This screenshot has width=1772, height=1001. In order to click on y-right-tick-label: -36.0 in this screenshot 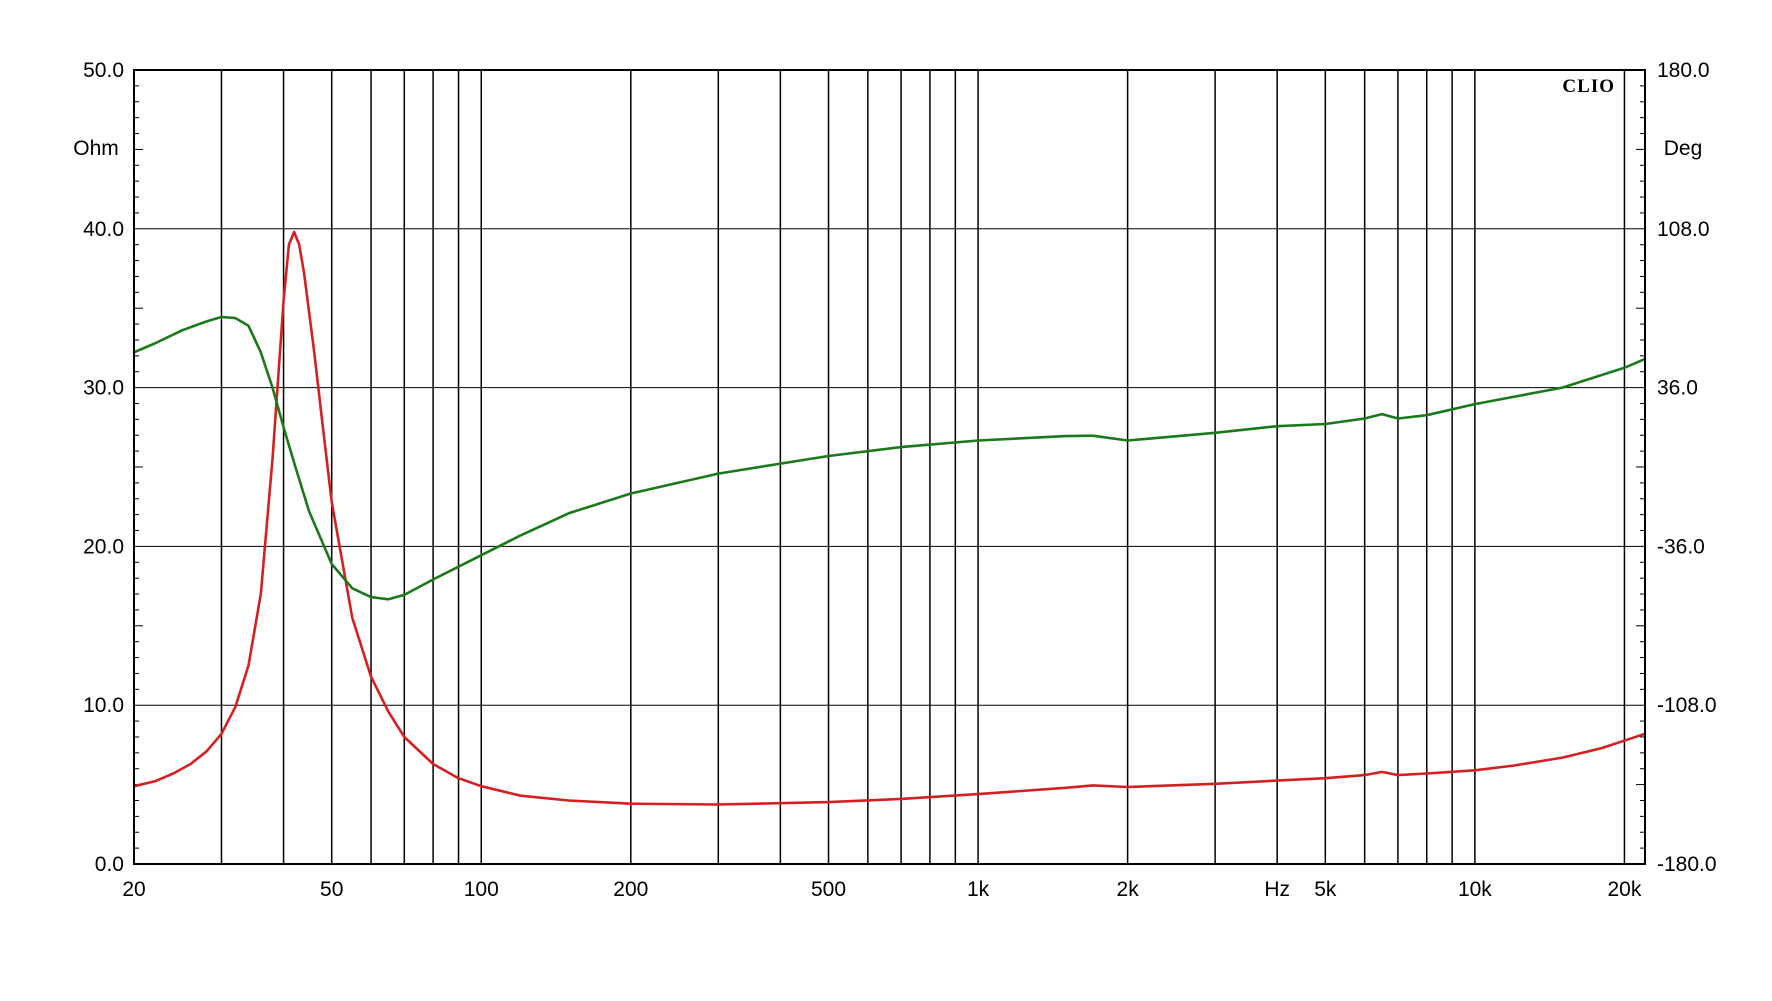, I will do `click(1681, 546)`.